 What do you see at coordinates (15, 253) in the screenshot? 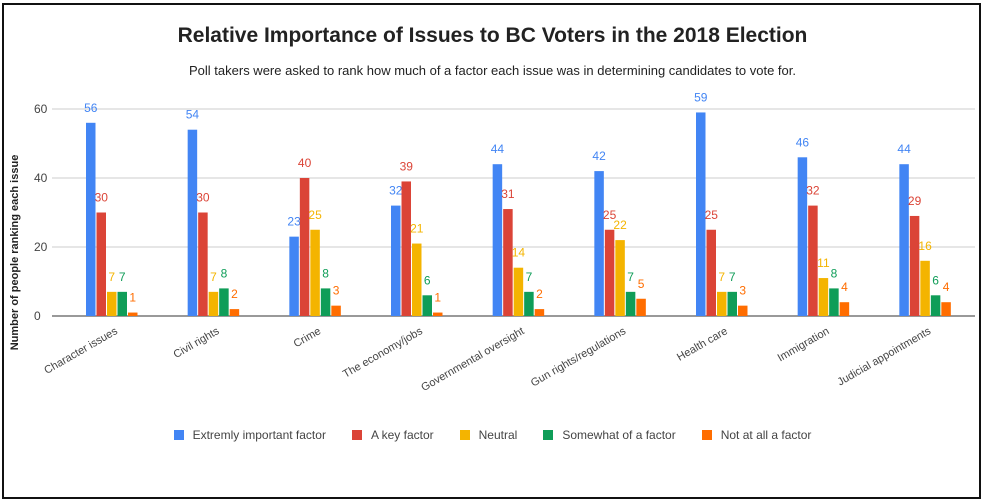
I see `y-axis-title: Number of people ranking each issue` at bounding box center [15, 253].